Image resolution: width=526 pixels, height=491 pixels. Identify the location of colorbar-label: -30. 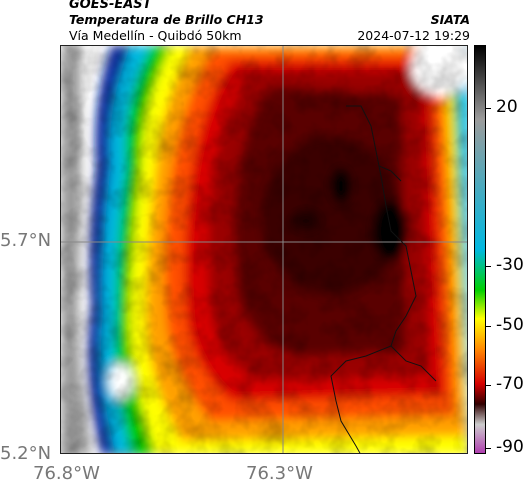
(510, 265).